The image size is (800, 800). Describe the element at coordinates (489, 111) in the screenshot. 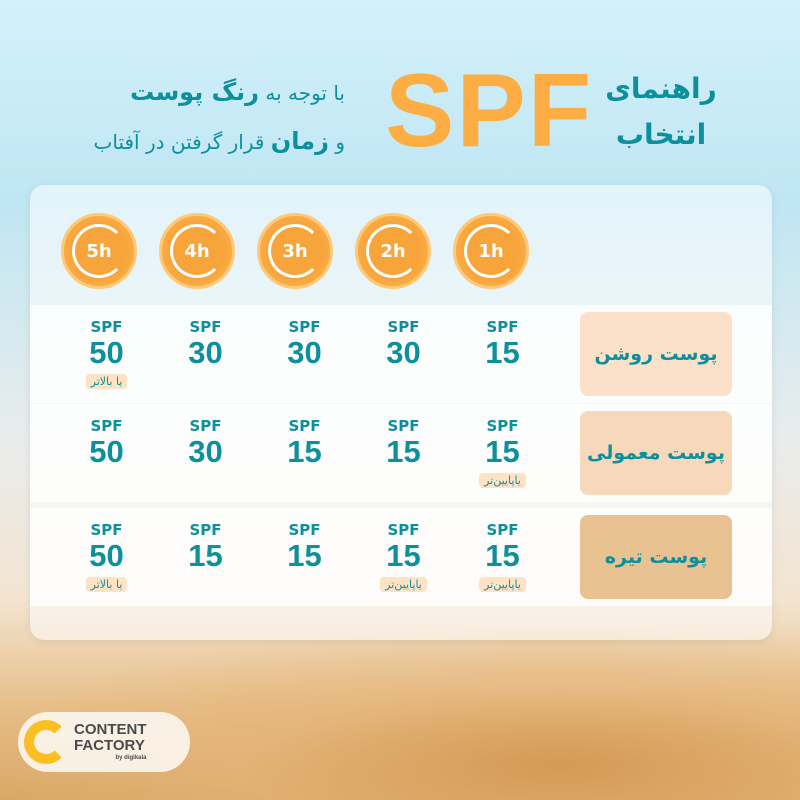

I see `spf-heading: SPF` at that location.